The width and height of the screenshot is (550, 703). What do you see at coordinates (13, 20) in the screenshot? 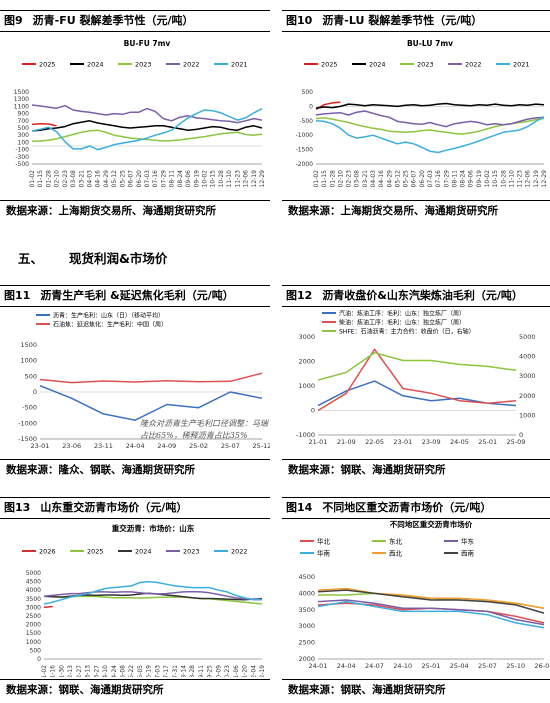
I see `figure-label: 图9` at bounding box center [13, 20].